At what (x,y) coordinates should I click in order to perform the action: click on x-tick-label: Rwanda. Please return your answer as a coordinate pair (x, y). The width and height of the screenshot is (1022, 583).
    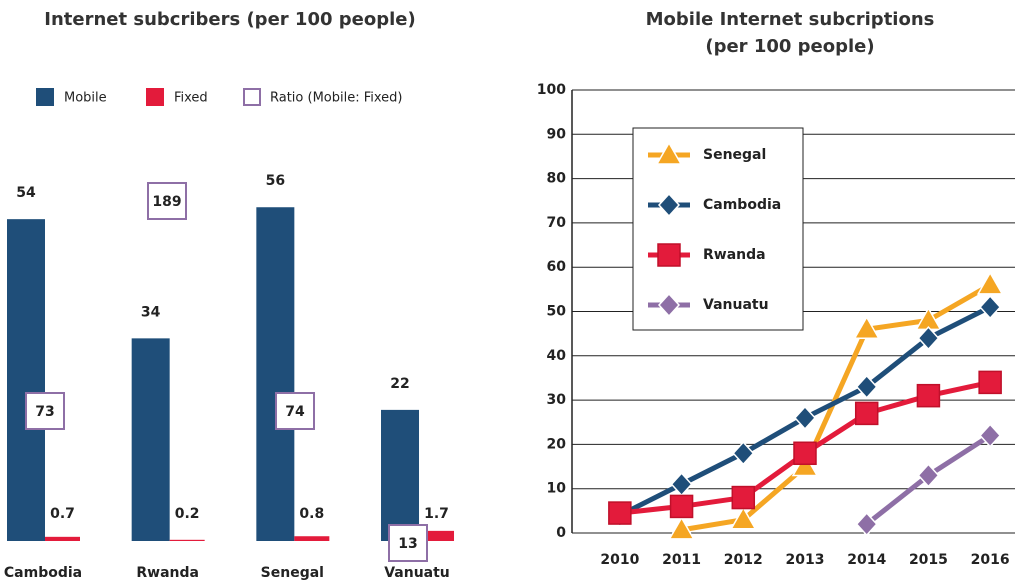
    Looking at the image, I should click on (167, 573).